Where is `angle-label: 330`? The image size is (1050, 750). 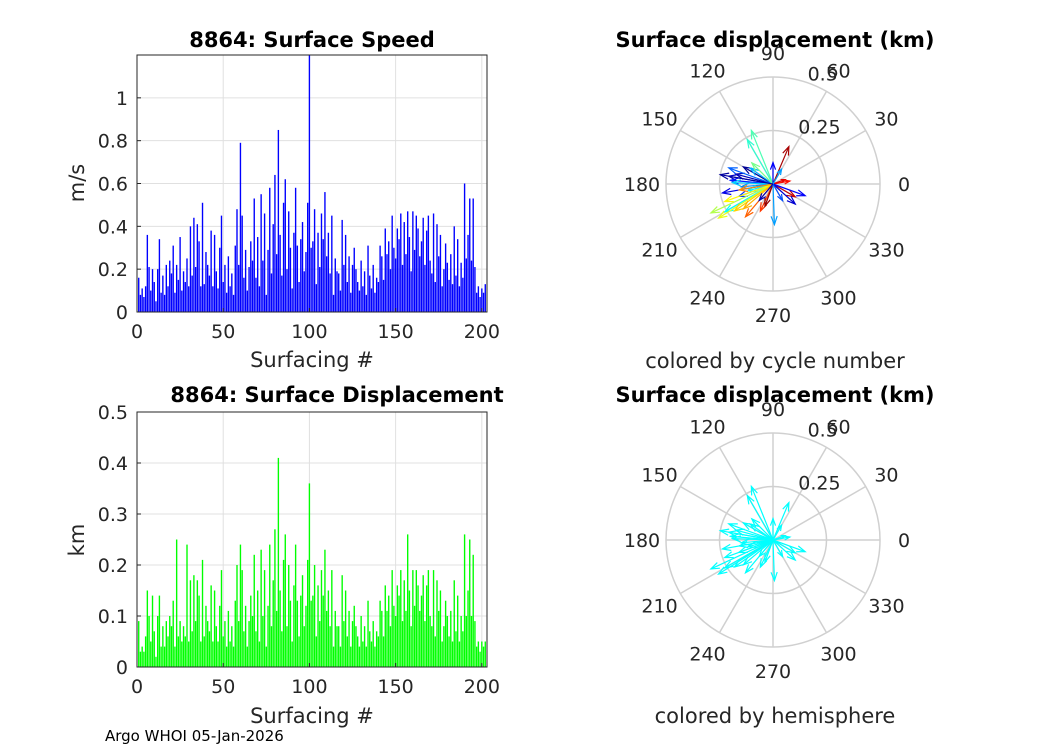 angle-label: 330 is located at coordinates (886, 607).